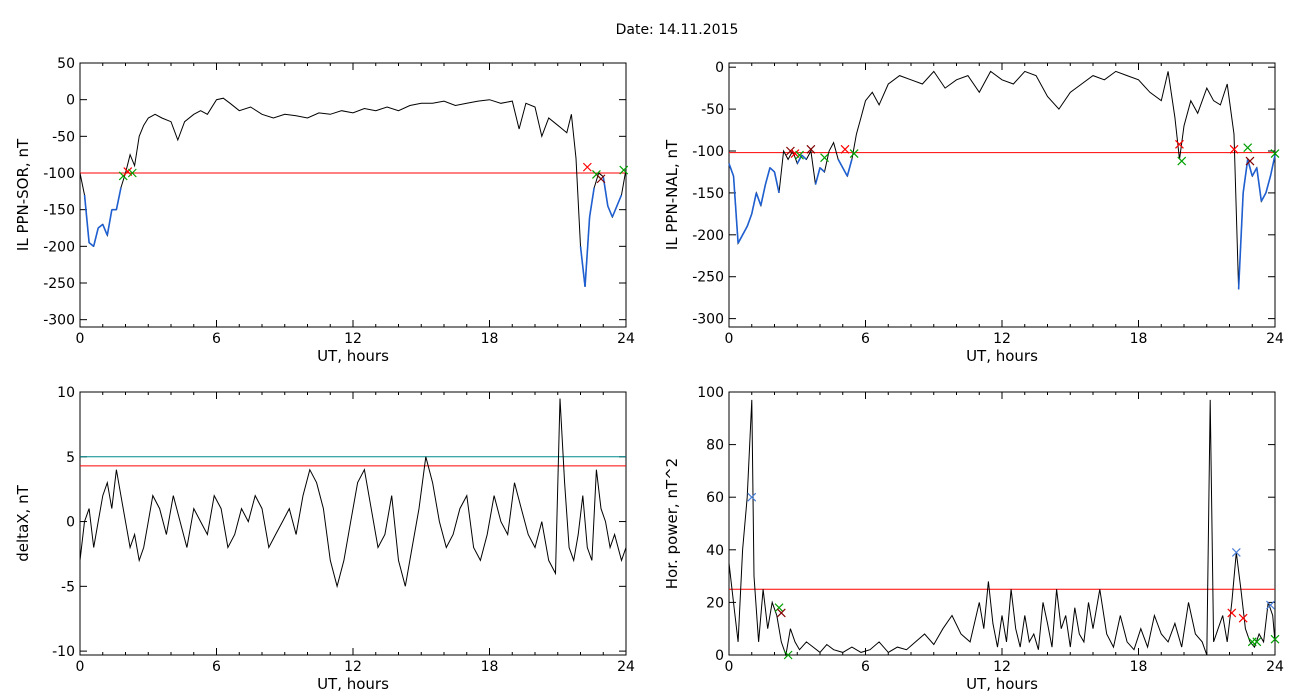  I want to click on y-tick-label: -200, so click(59, 247).